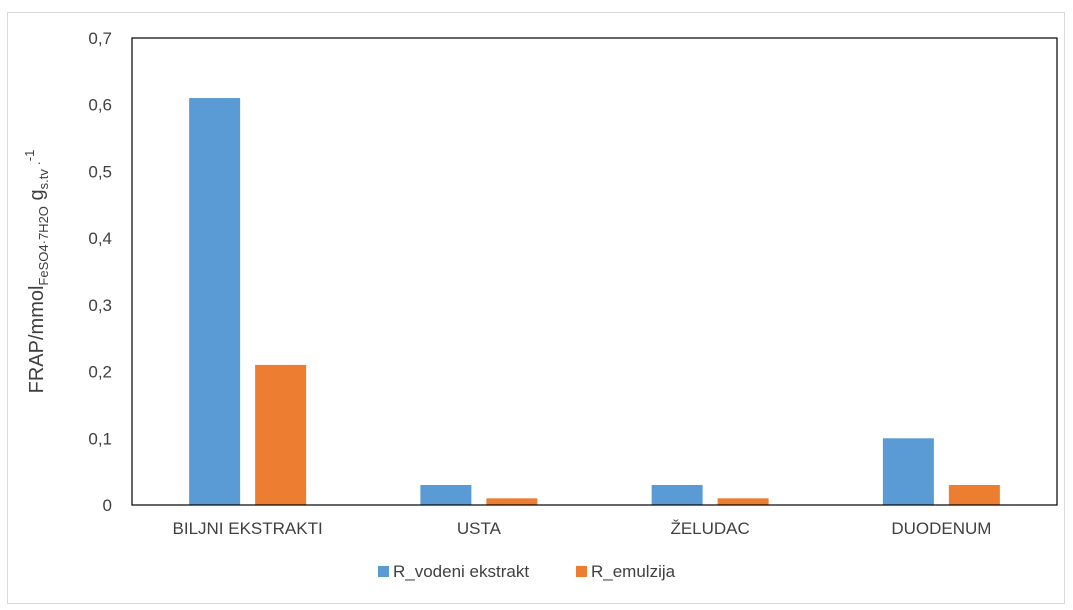 Image resolution: width=1073 pixels, height=610 pixels. What do you see at coordinates (100, 171) in the screenshot?
I see `y-tick-label: 0,5` at bounding box center [100, 171].